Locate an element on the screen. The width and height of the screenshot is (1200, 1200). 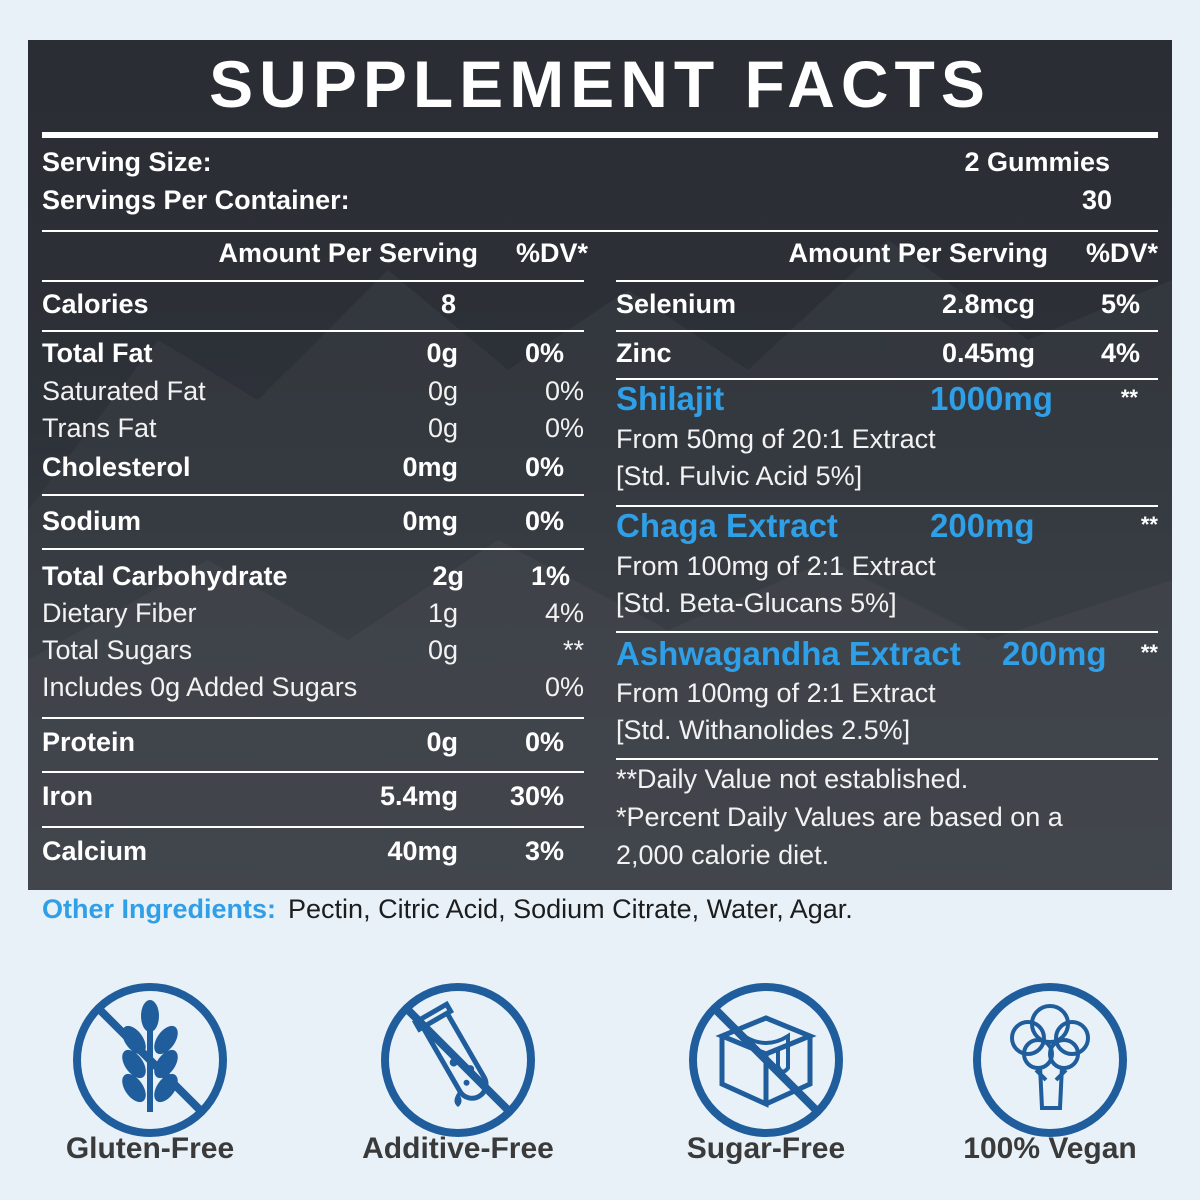
nutrient-dv: ** is located at coordinates (573, 650).